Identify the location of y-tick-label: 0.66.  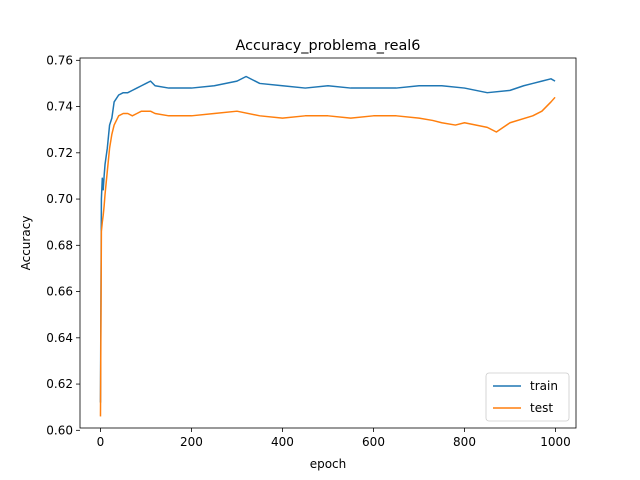
(59, 292).